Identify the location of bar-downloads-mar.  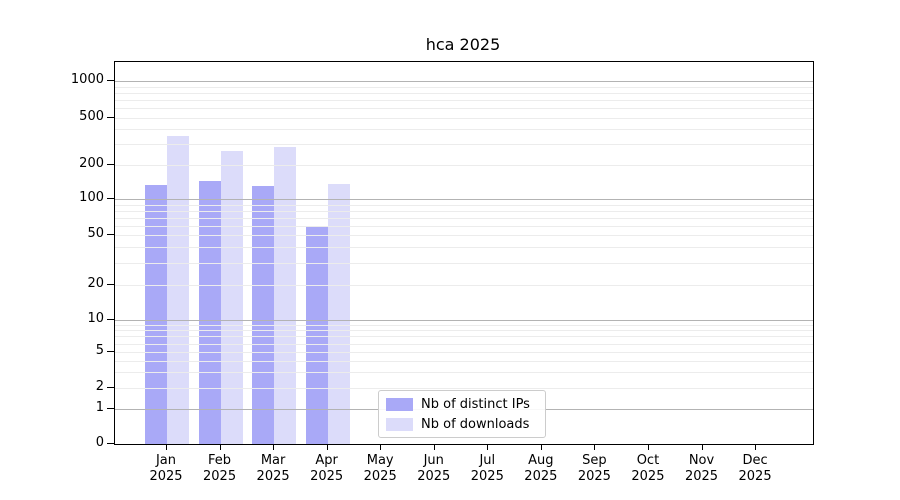
(285, 295).